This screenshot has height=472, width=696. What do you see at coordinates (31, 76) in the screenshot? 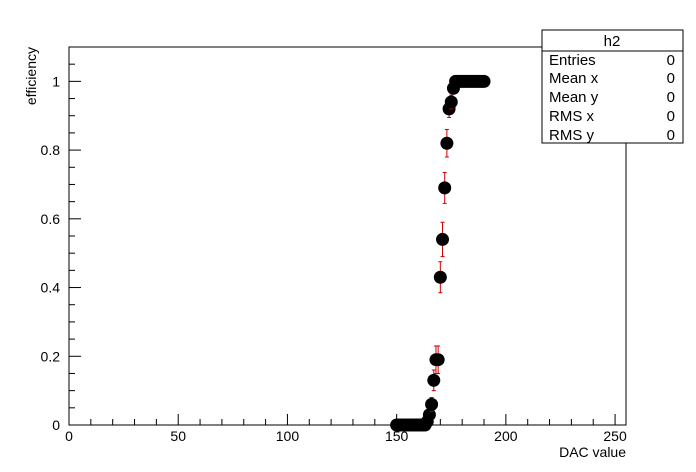
I see `y-axis-title: efficiency` at bounding box center [31, 76].